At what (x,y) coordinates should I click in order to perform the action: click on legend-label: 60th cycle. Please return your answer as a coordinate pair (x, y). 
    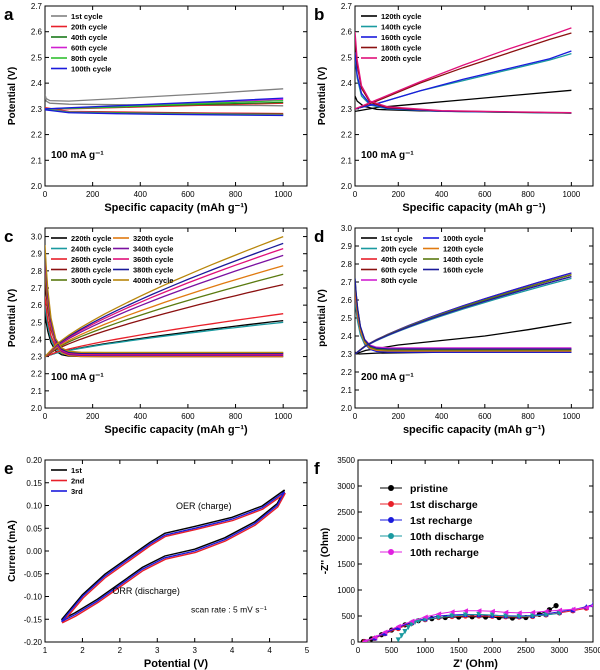
    Looking at the image, I should click on (399, 270).